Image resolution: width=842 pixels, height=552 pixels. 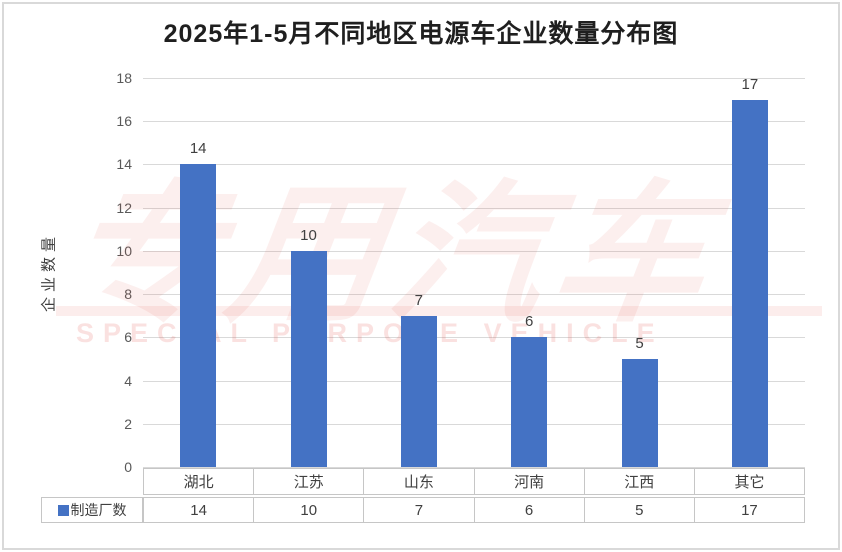 What do you see at coordinates (418, 510) in the screenshot?
I see `table-value-山东: 7` at bounding box center [418, 510].